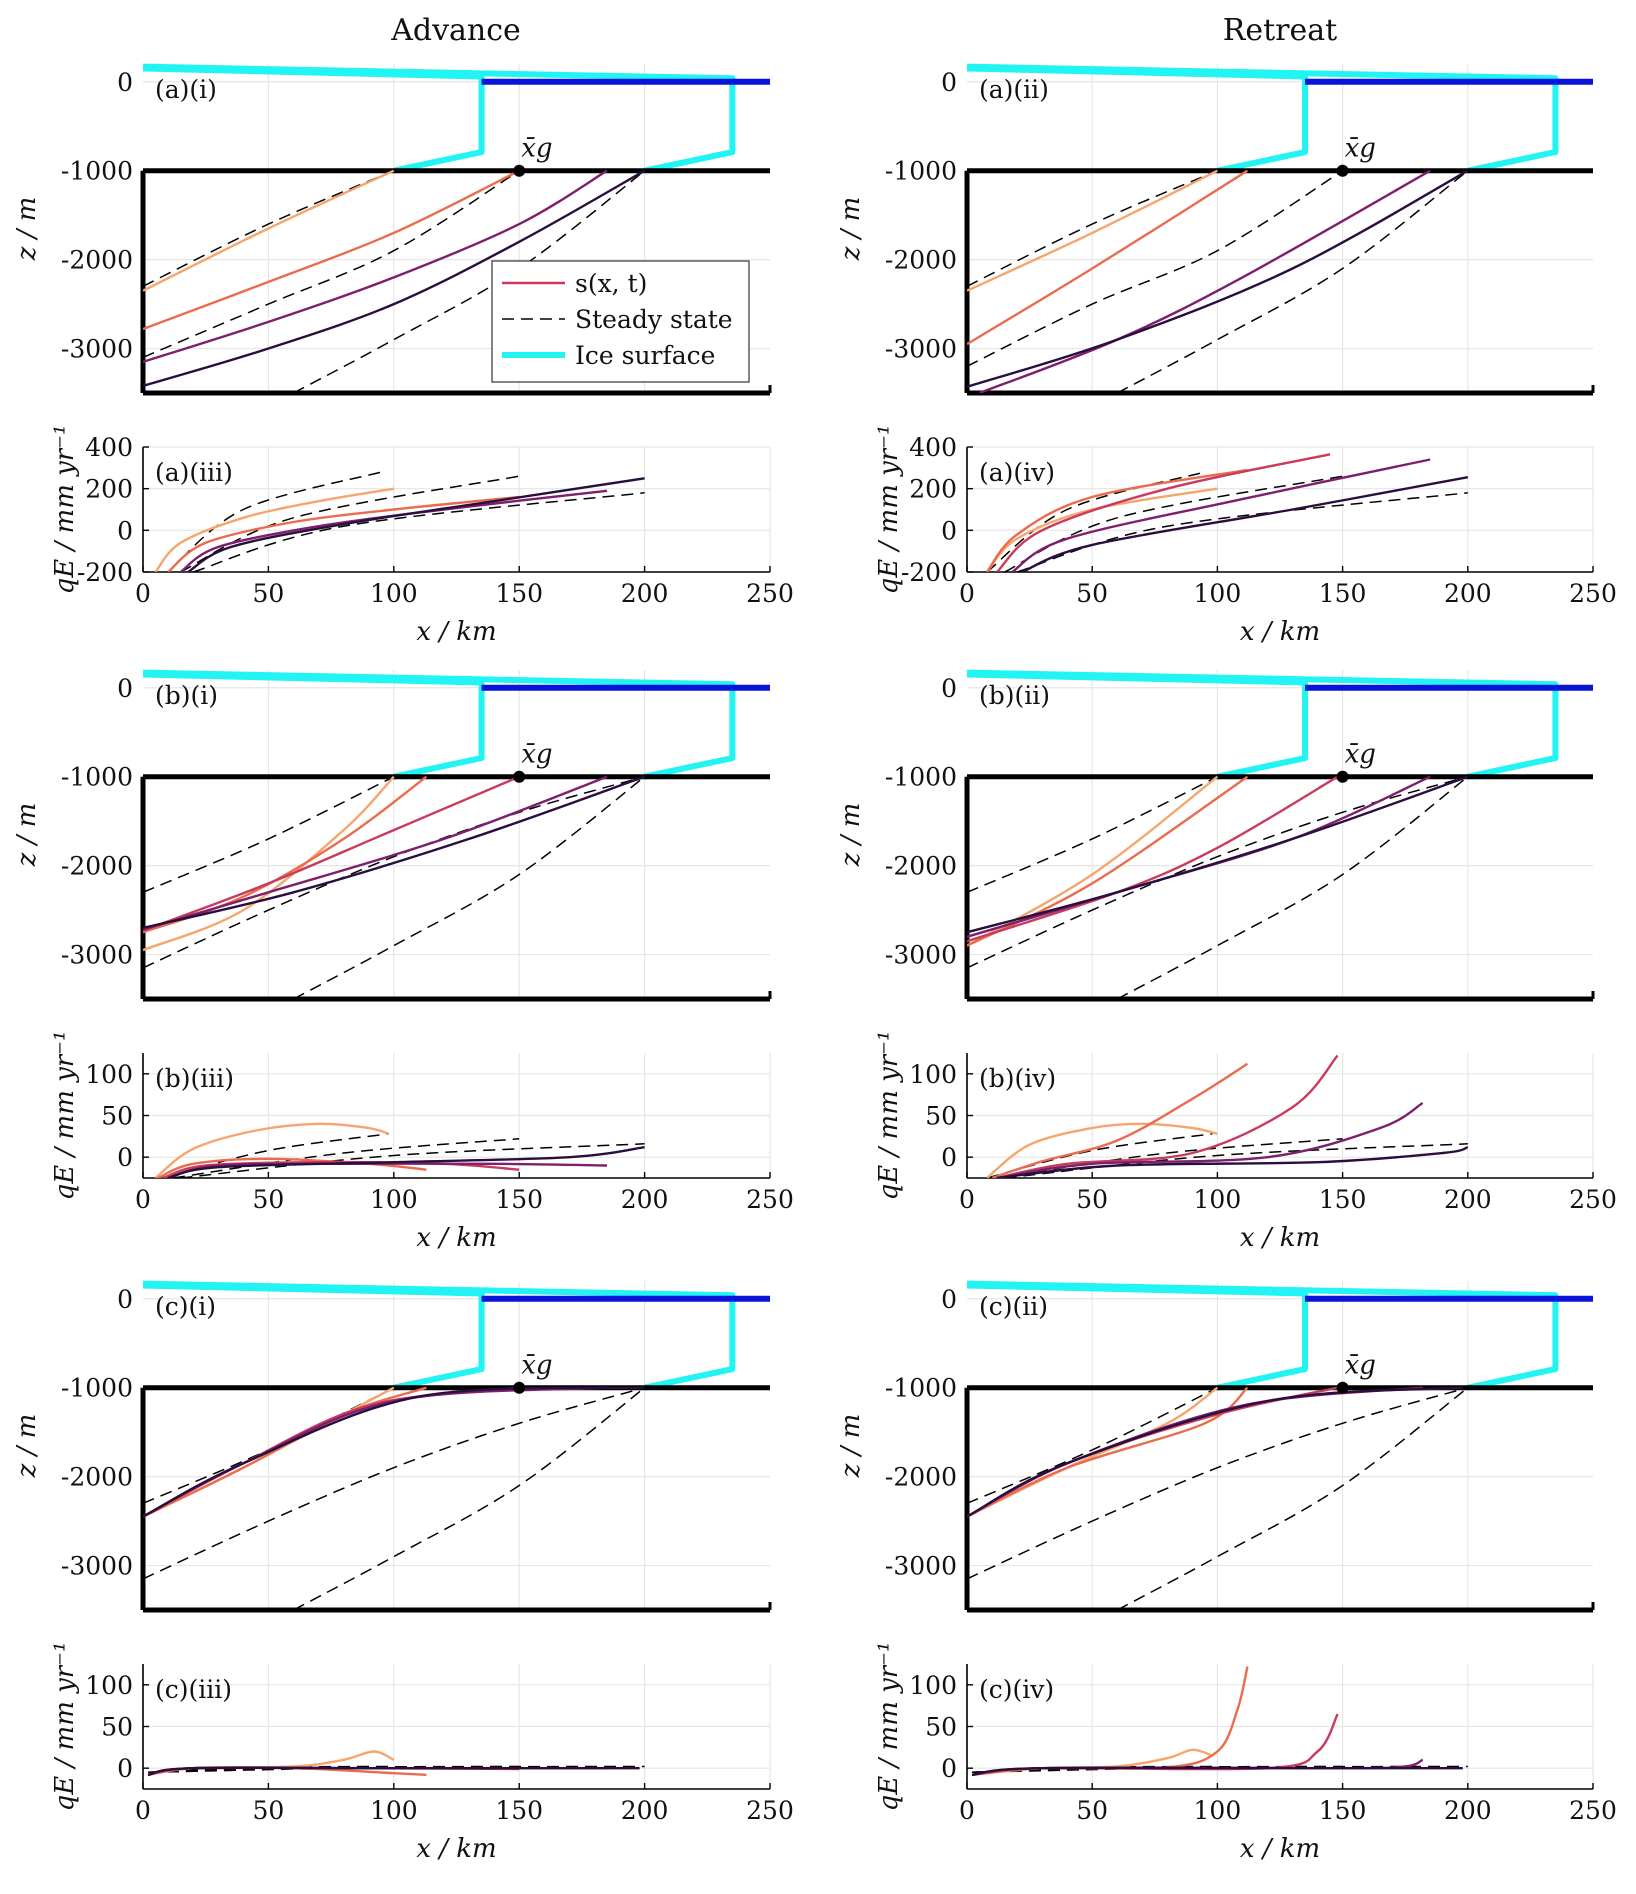 Image resolution: width=1636 pixels, height=1894 pixels. What do you see at coordinates (770, 1810) in the screenshot?
I see `x-tick-label: 250` at bounding box center [770, 1810].